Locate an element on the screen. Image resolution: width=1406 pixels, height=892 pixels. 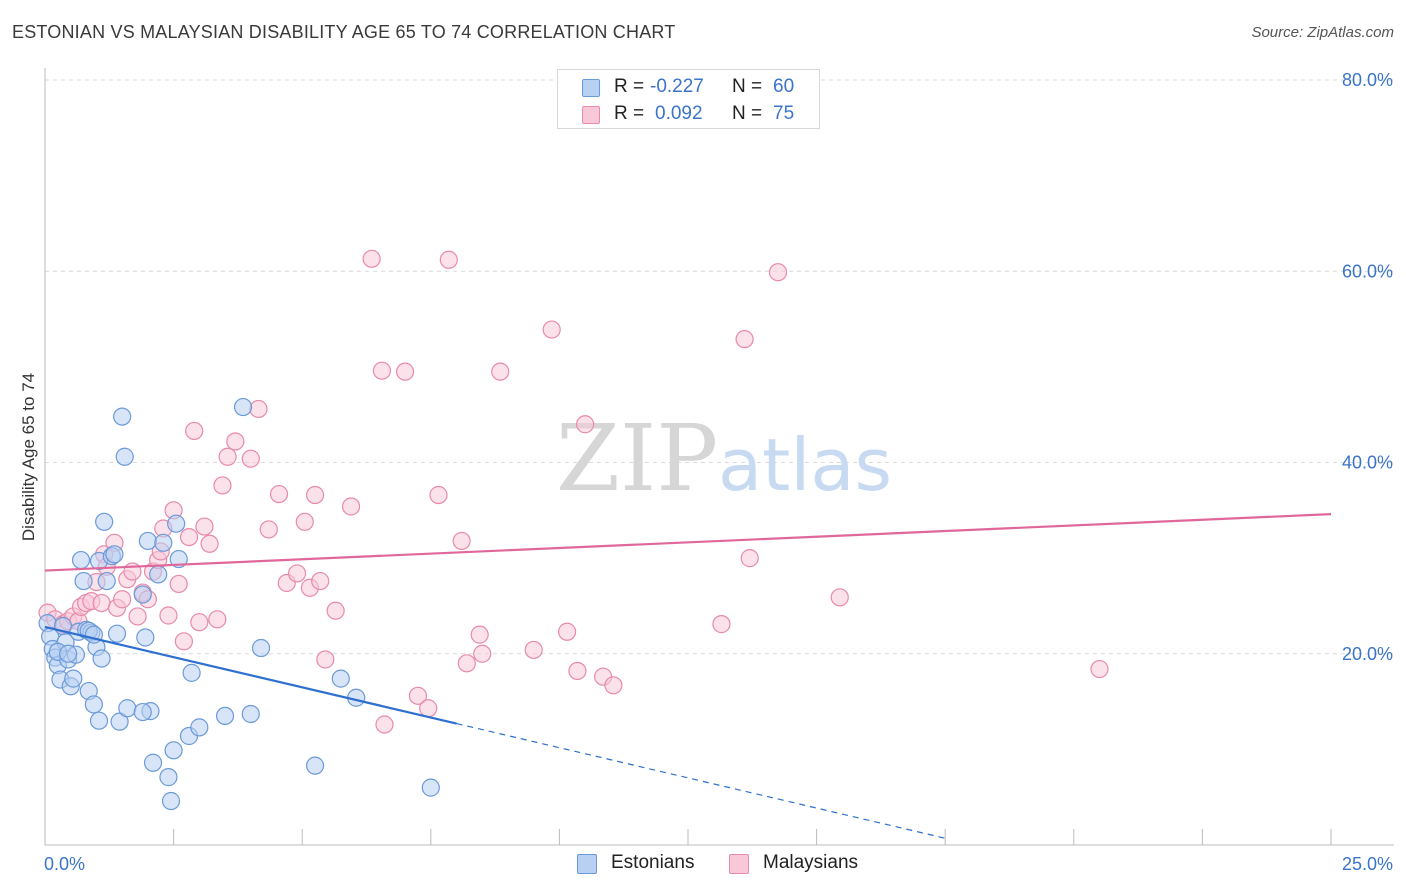
y-tick-label: 60.0% is located at coordinates (1367, 271).